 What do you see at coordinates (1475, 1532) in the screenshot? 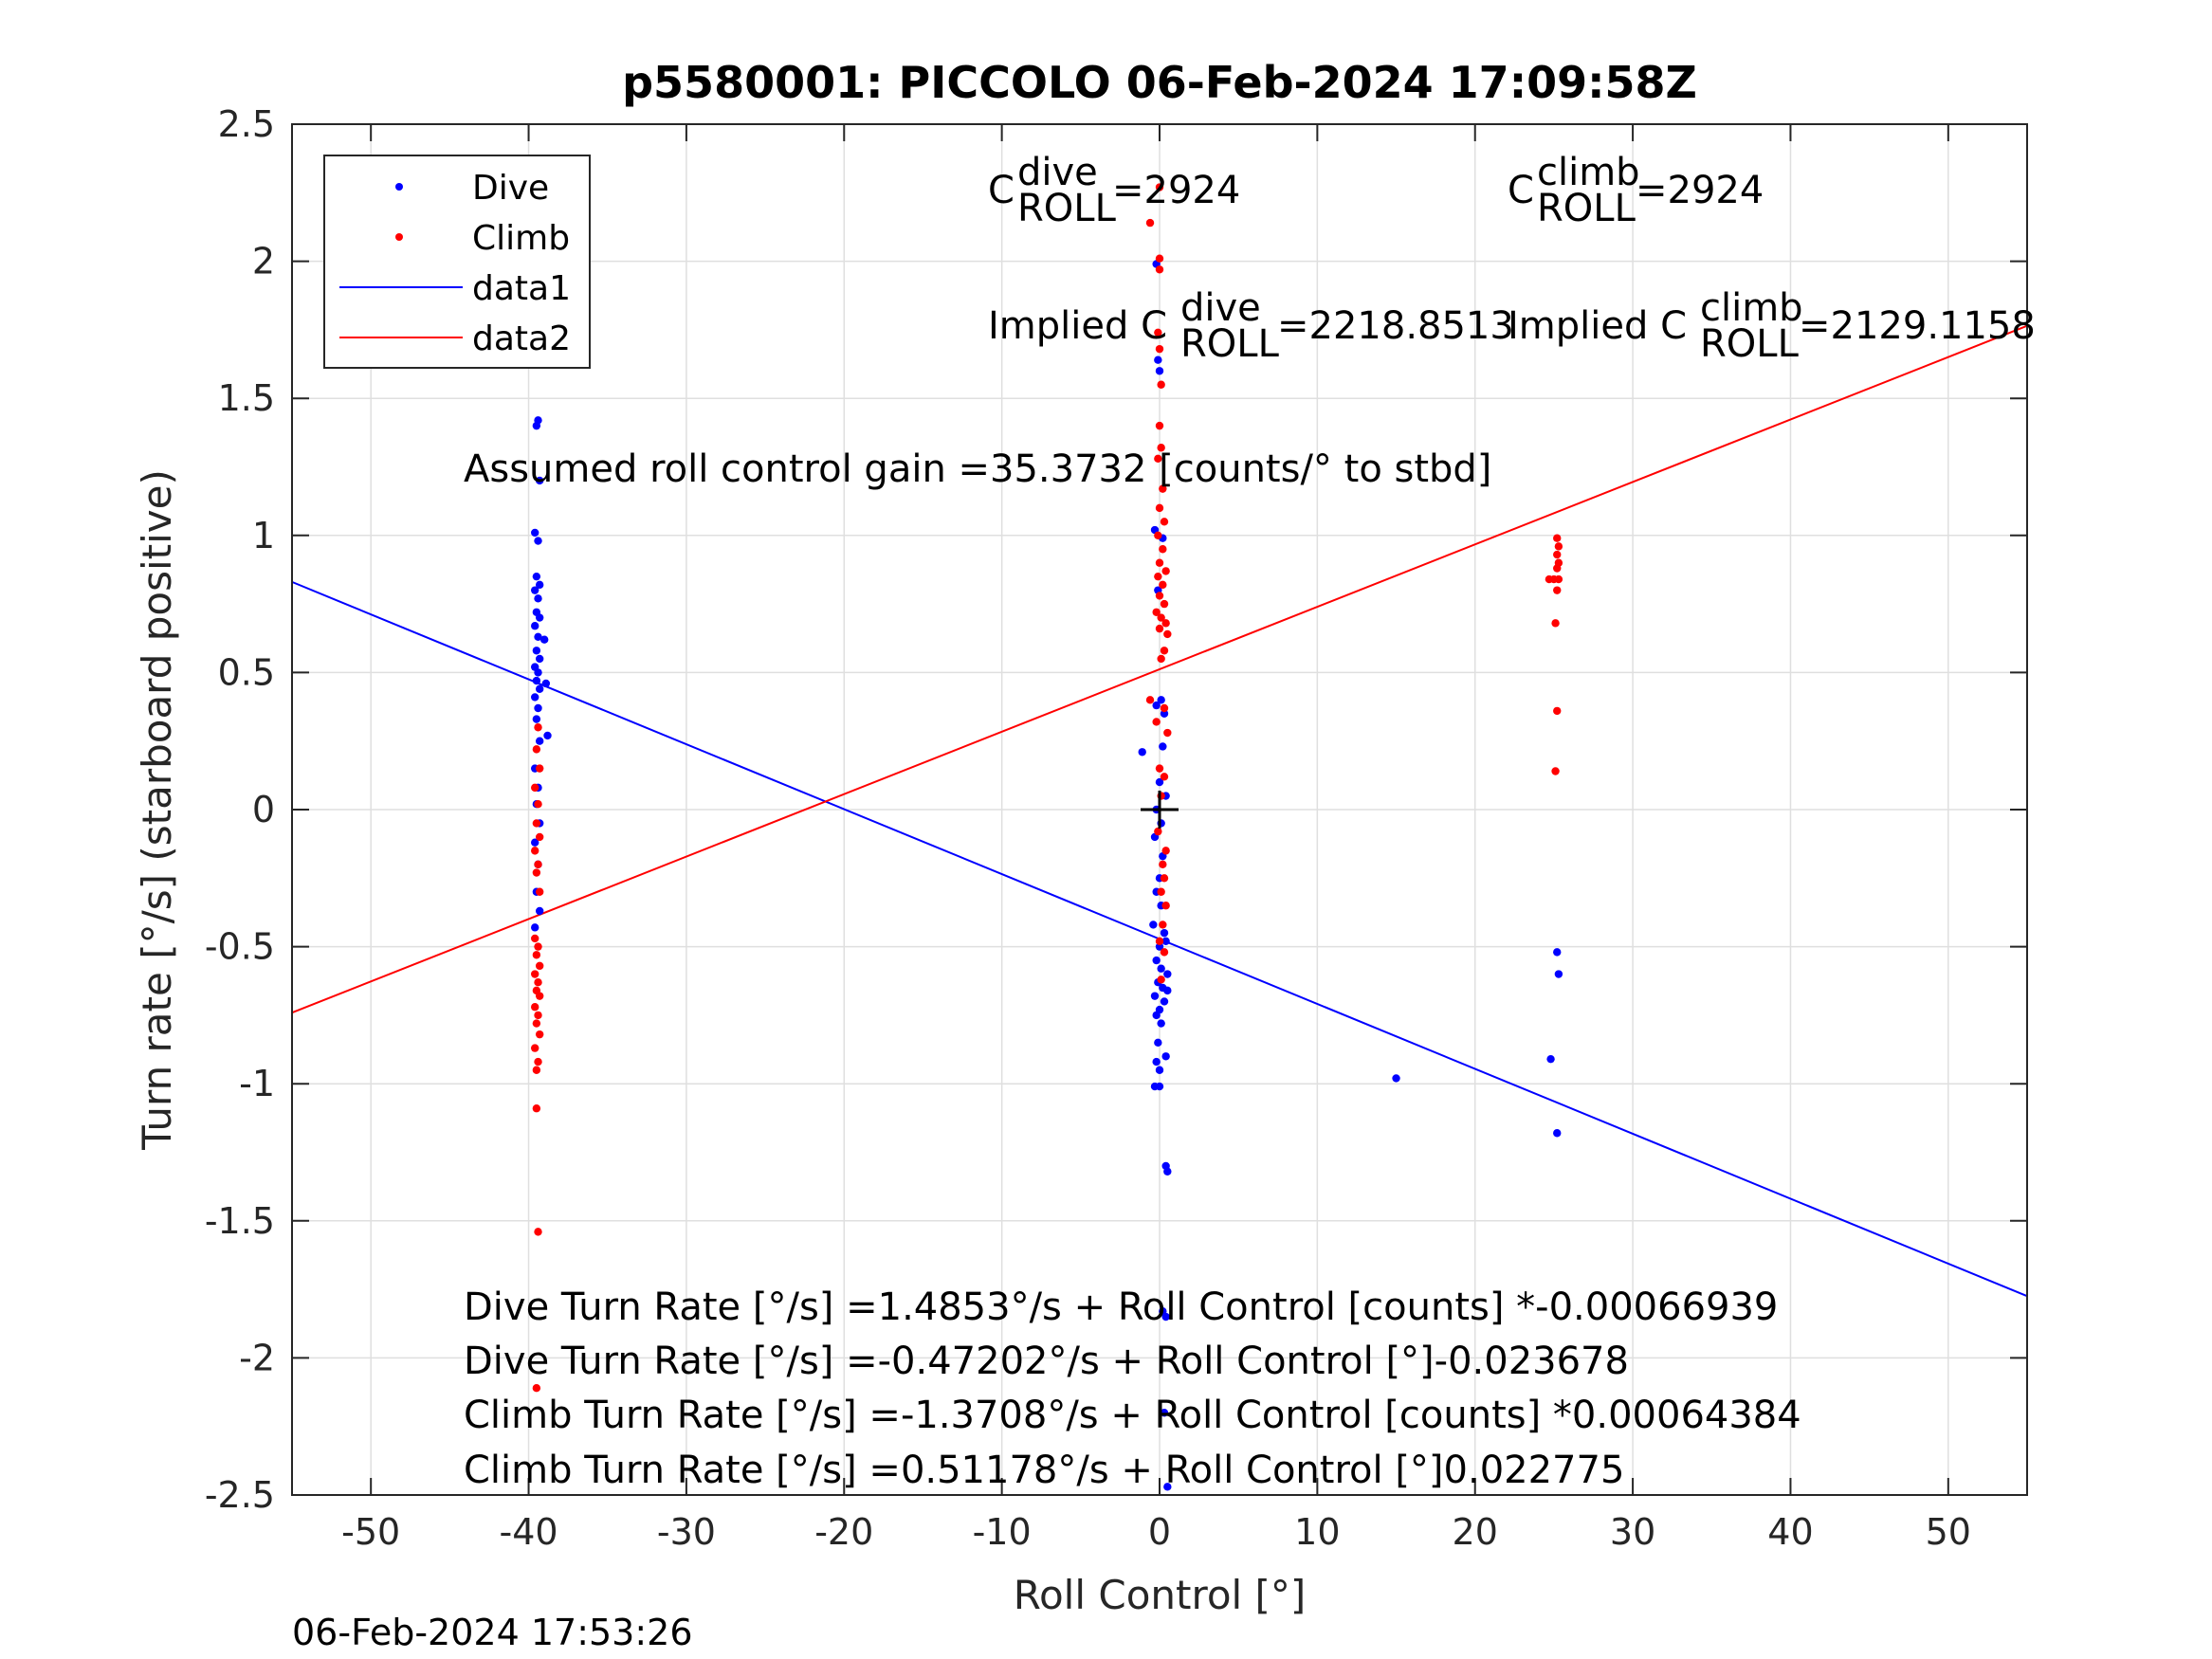
I see `x-tick-label: 20` at bounding box center [1475, 1532].